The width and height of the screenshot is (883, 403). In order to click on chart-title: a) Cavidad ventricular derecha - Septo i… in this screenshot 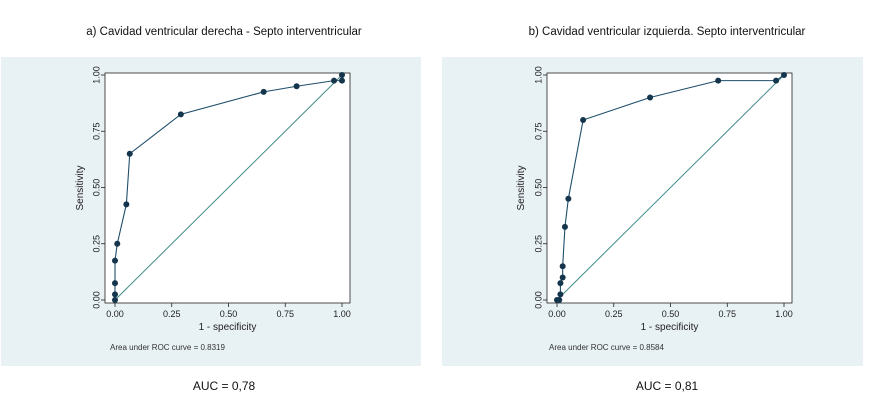, I will do `click(224, 32)`.